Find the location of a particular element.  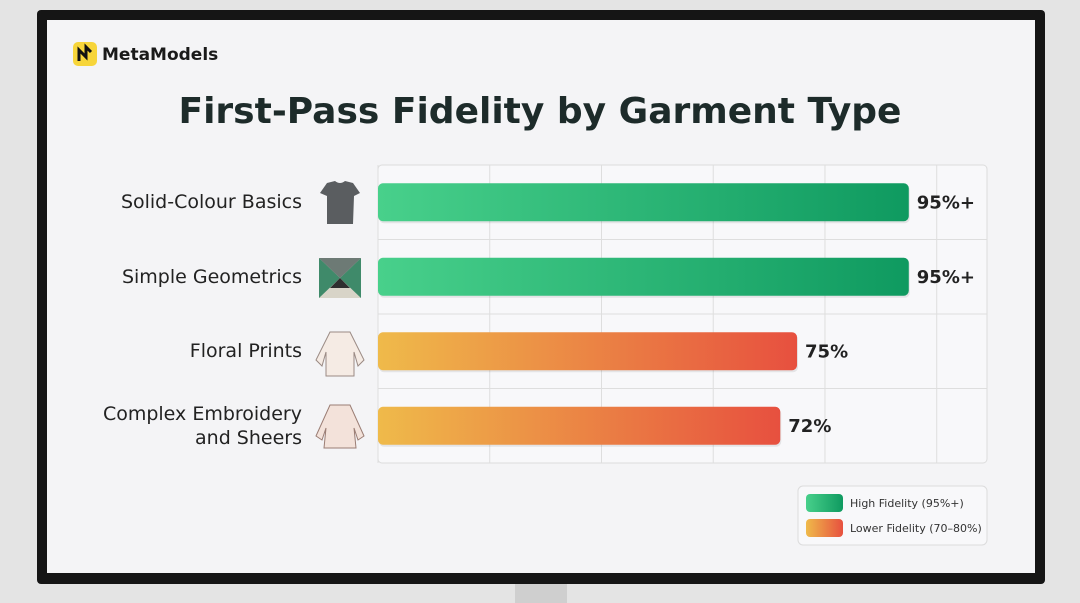

value-label: 75% is located at coordinates (826, 351).